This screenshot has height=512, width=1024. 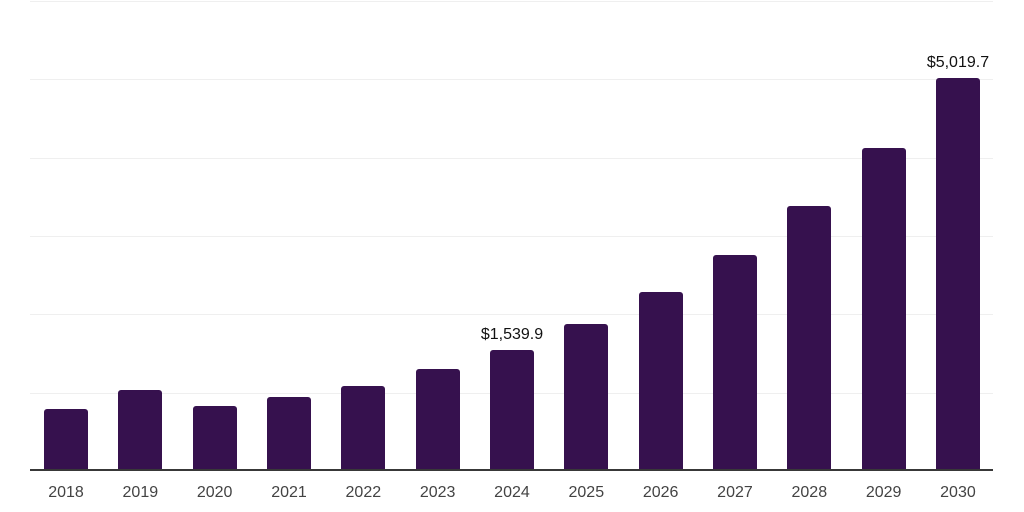 I want to click on x-tick-label-2024: 2024, so click(x=512, y=492).